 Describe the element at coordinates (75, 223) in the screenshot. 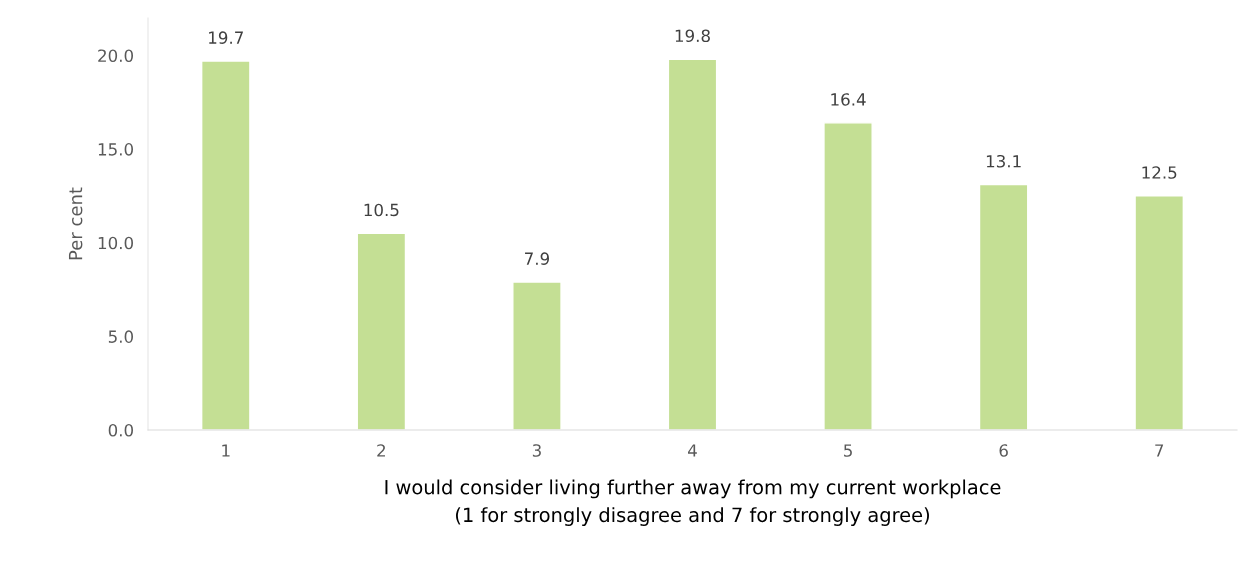

I see `y-axis-title: Per cent` at that location.